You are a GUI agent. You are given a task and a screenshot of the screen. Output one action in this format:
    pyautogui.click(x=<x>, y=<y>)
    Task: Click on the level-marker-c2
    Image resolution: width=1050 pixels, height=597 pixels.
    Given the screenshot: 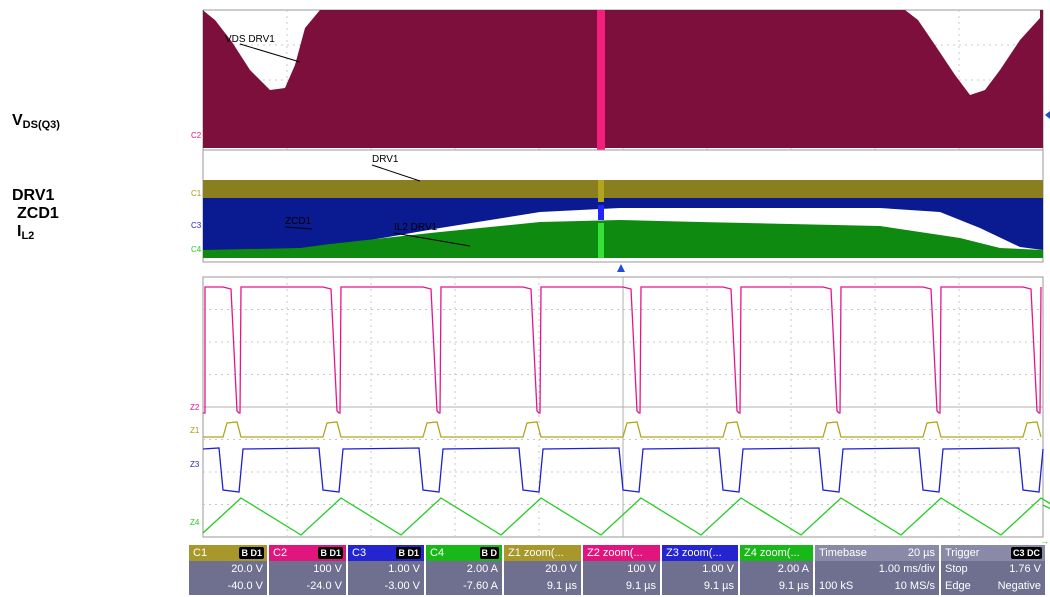 What is the action you would take?
    pyautogui.click(x=1047, y=115)
    